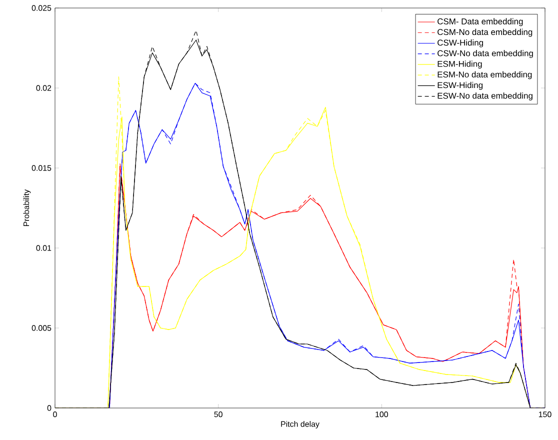 This screenshot has width=558, height=440. What do you see at coordinates (461, 43) in the screenshot?
I see `legend-label: CSW-Hiding` at bounding box center [461, 43].